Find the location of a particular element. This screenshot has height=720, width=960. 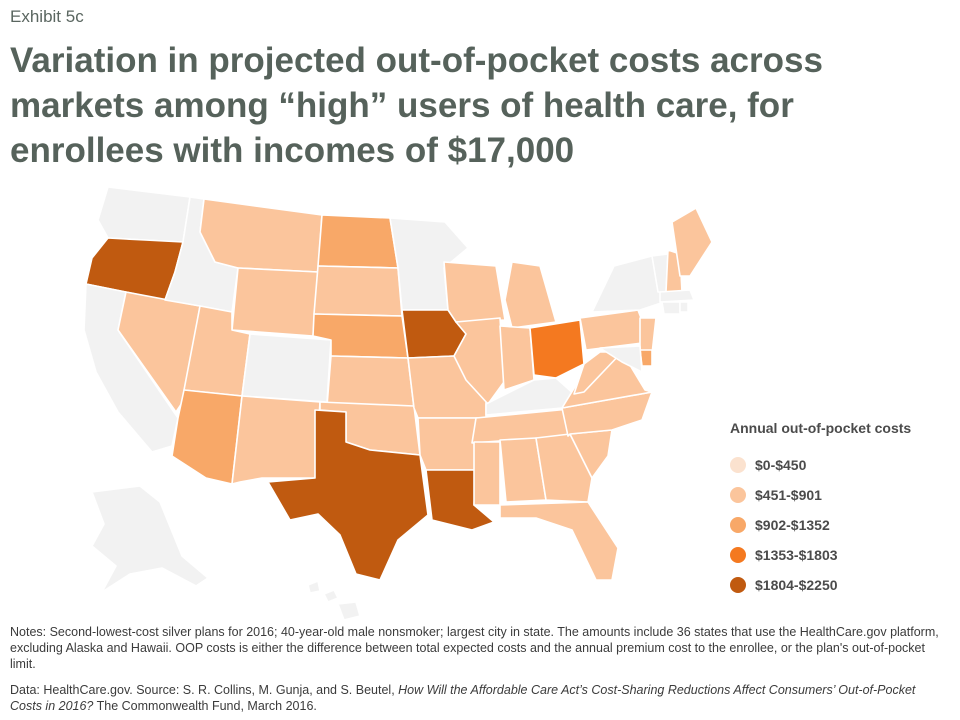

legend-label: $902-$1352 is located at coordinates (792, 525).